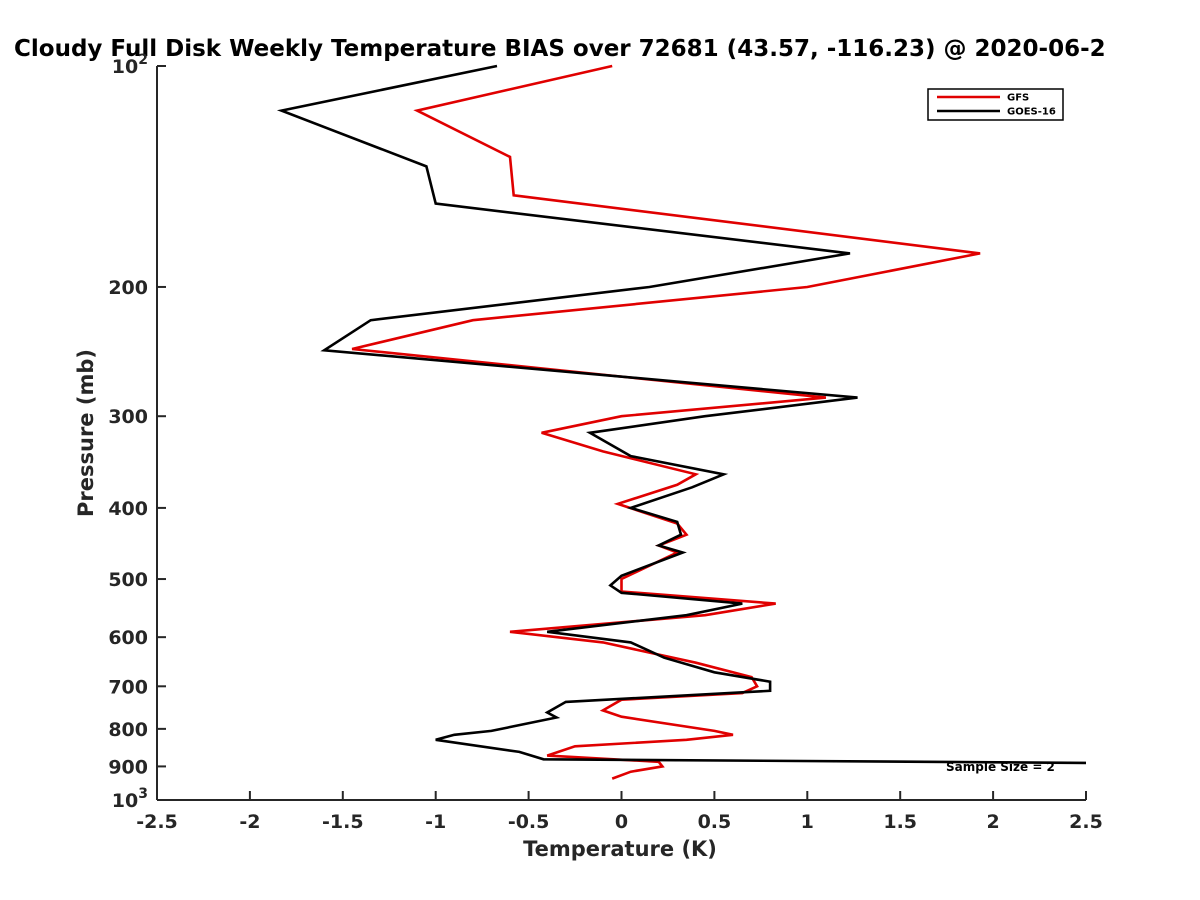  What do you see at coordinates (1086, 822) in the screenshot?
I see `x-tick-label: 2.5` at bounding box center [1086, 822].